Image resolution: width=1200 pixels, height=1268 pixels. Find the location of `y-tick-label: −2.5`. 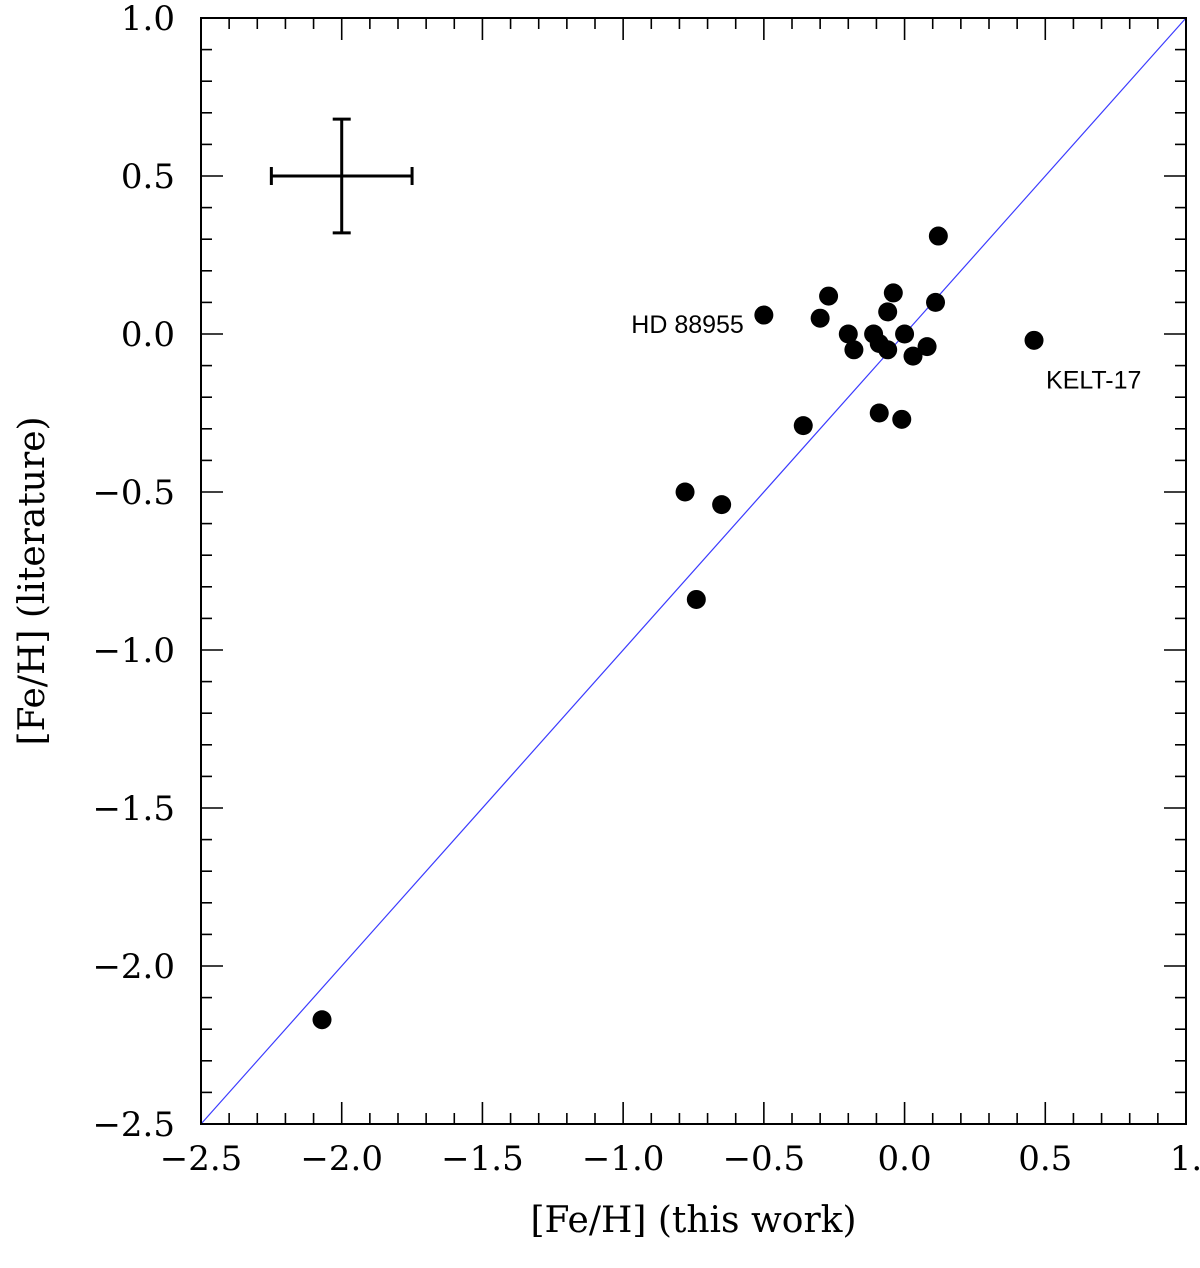

y-tick-label: −2.5 is located at coordinates (133, 1125).